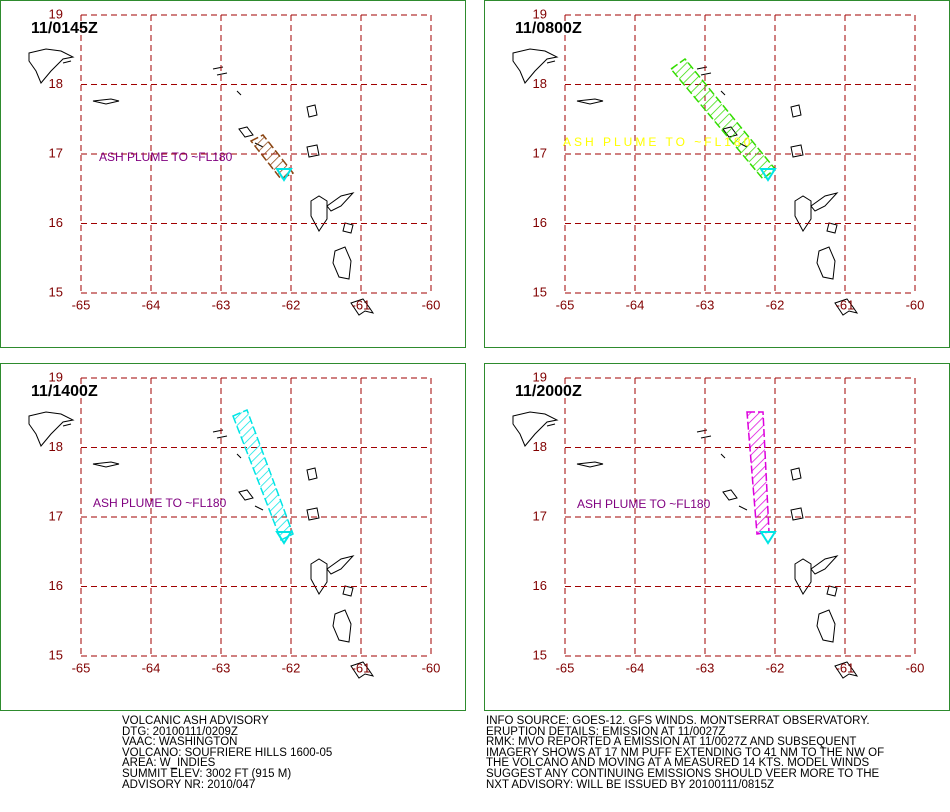  I want to click on advisory-line: VOLCANIC ASH ADVISORY, so click(195, 721).